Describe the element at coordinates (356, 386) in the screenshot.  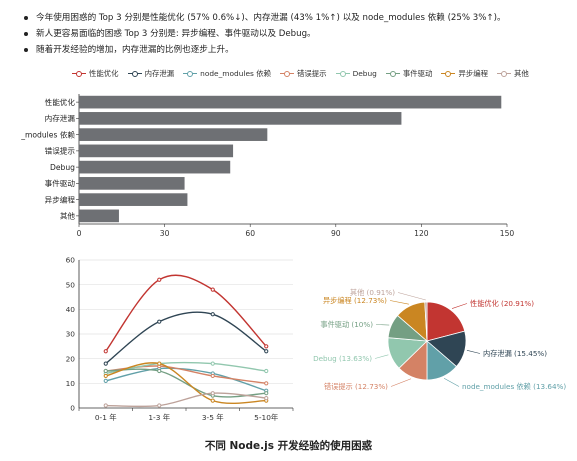
I see `slice-label: 错误提示 (12.73%)` at that location.